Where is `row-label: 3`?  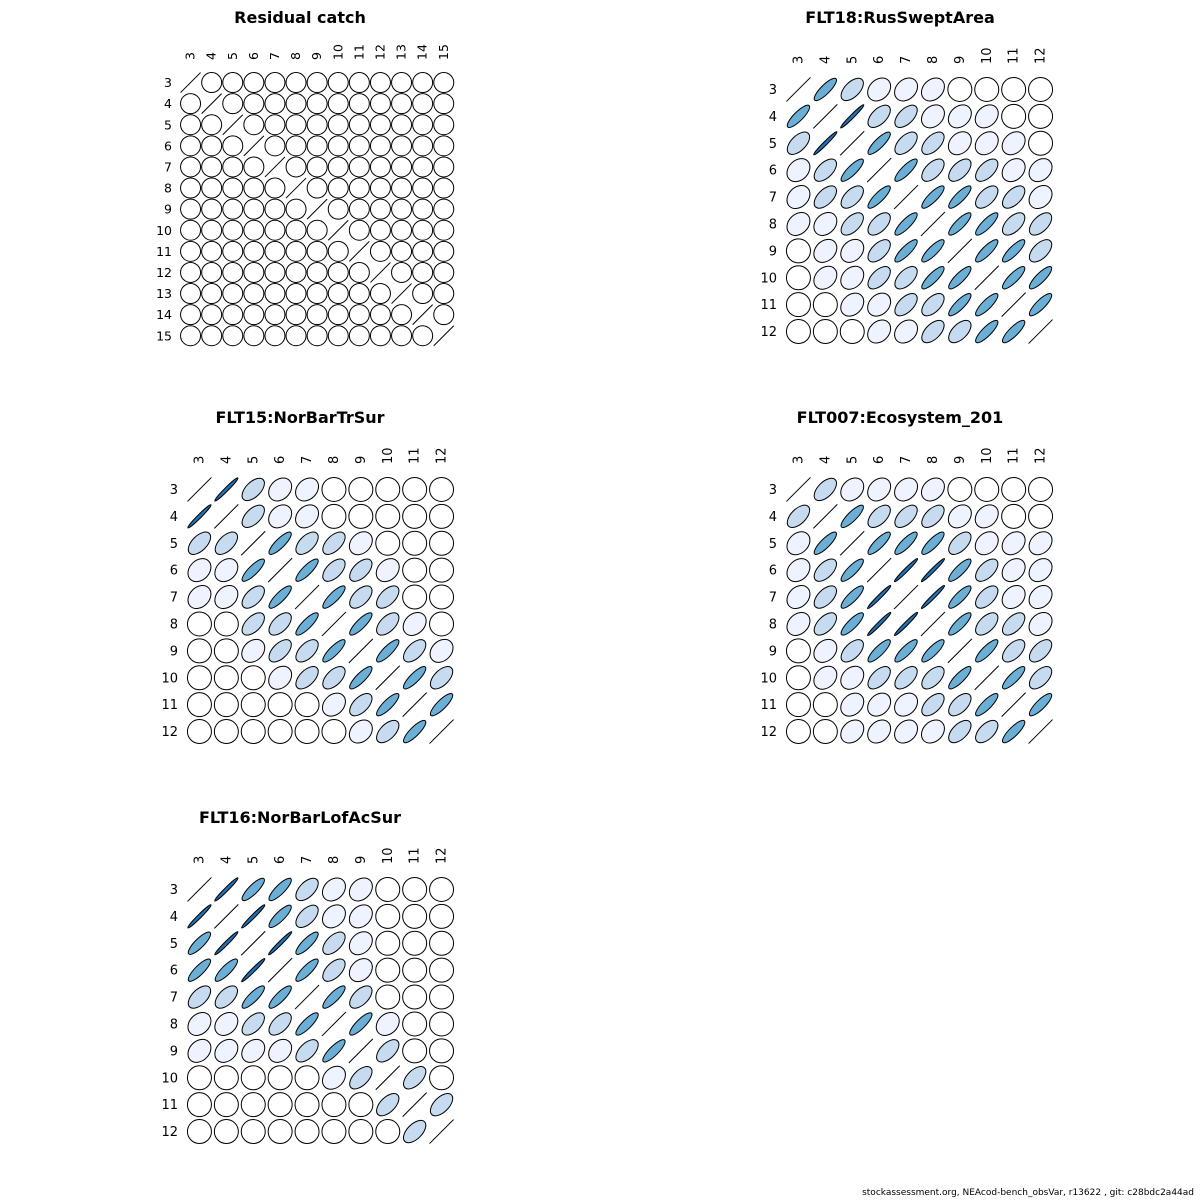 row-label: 3 is located at coordinates (174, 490).